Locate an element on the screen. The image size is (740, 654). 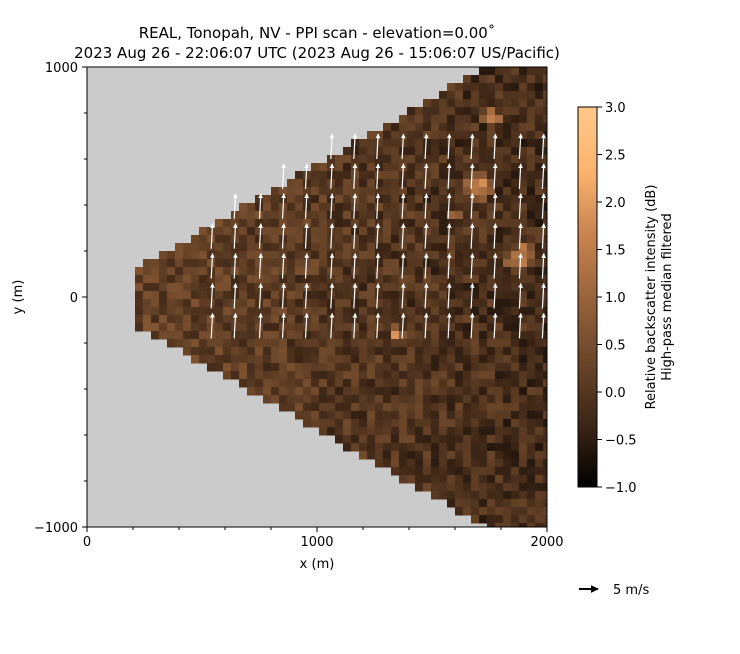
colorbar-label-line2: High-pass median filtered is located at coordinates (667, 297).